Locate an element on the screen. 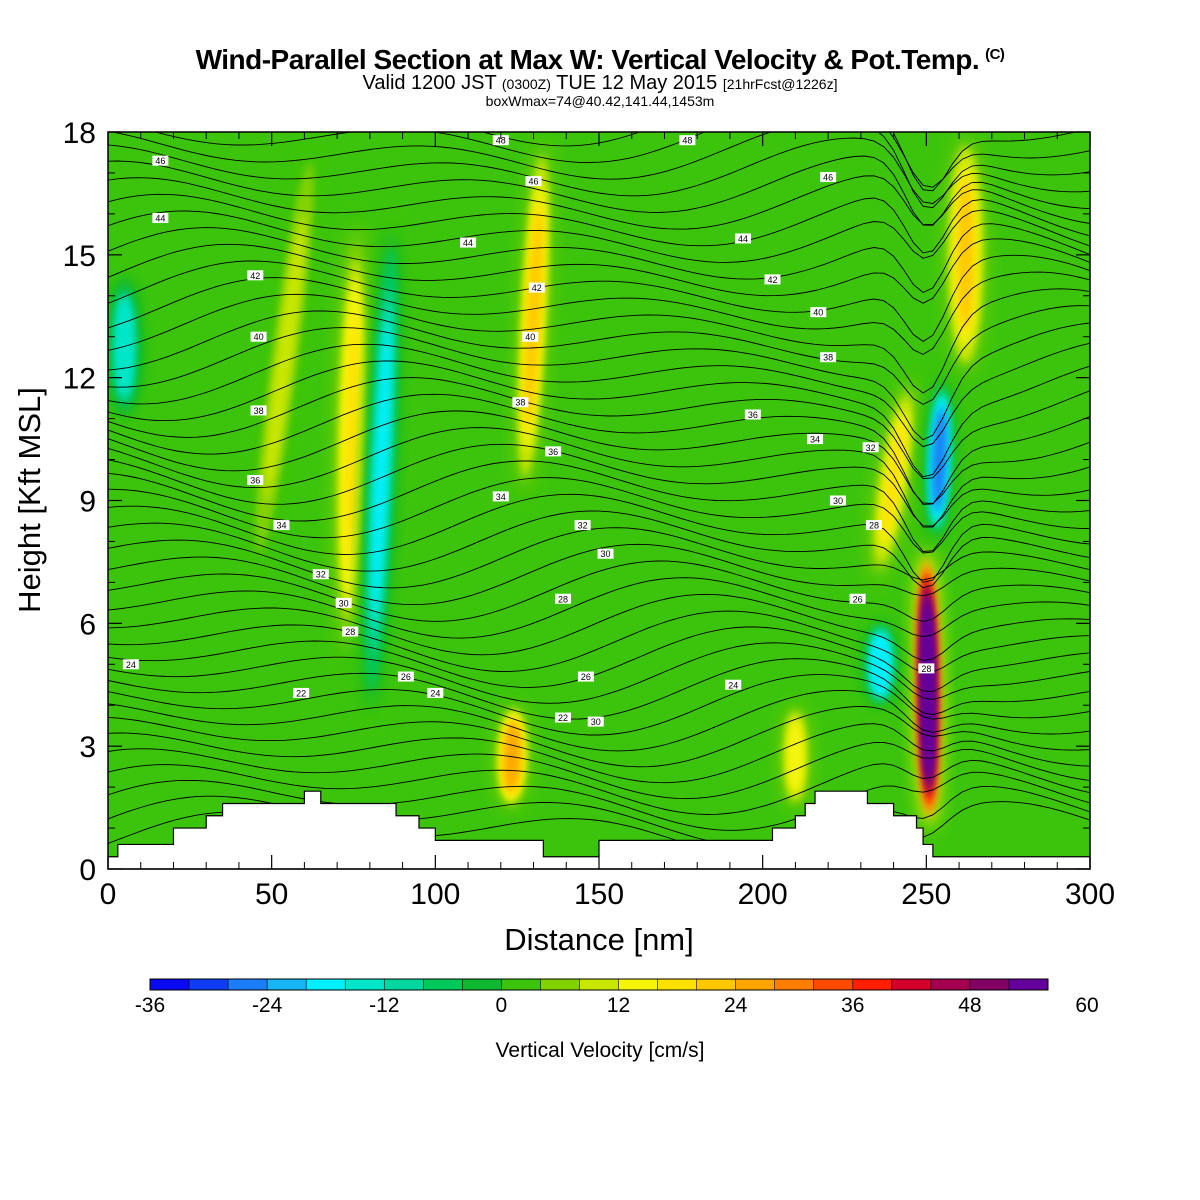 The image size is (1200, 1200). theta-label: 32 is located at coordinates (320, 574).